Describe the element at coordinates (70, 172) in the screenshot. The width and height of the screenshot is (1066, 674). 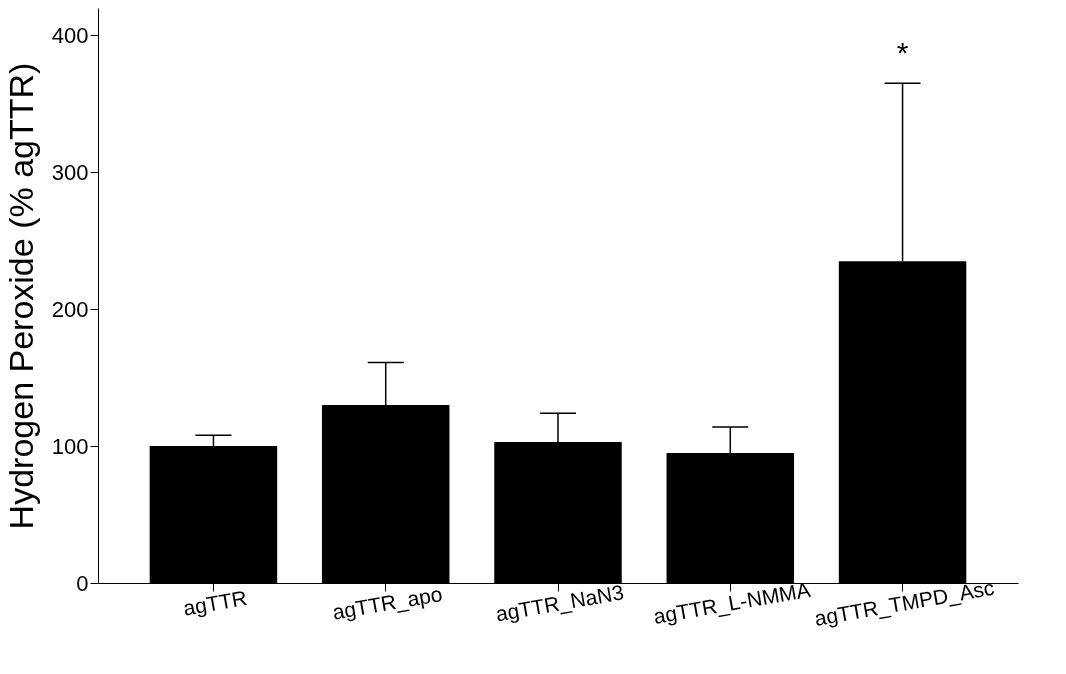
I see `y-tick-label: 300` at that location.